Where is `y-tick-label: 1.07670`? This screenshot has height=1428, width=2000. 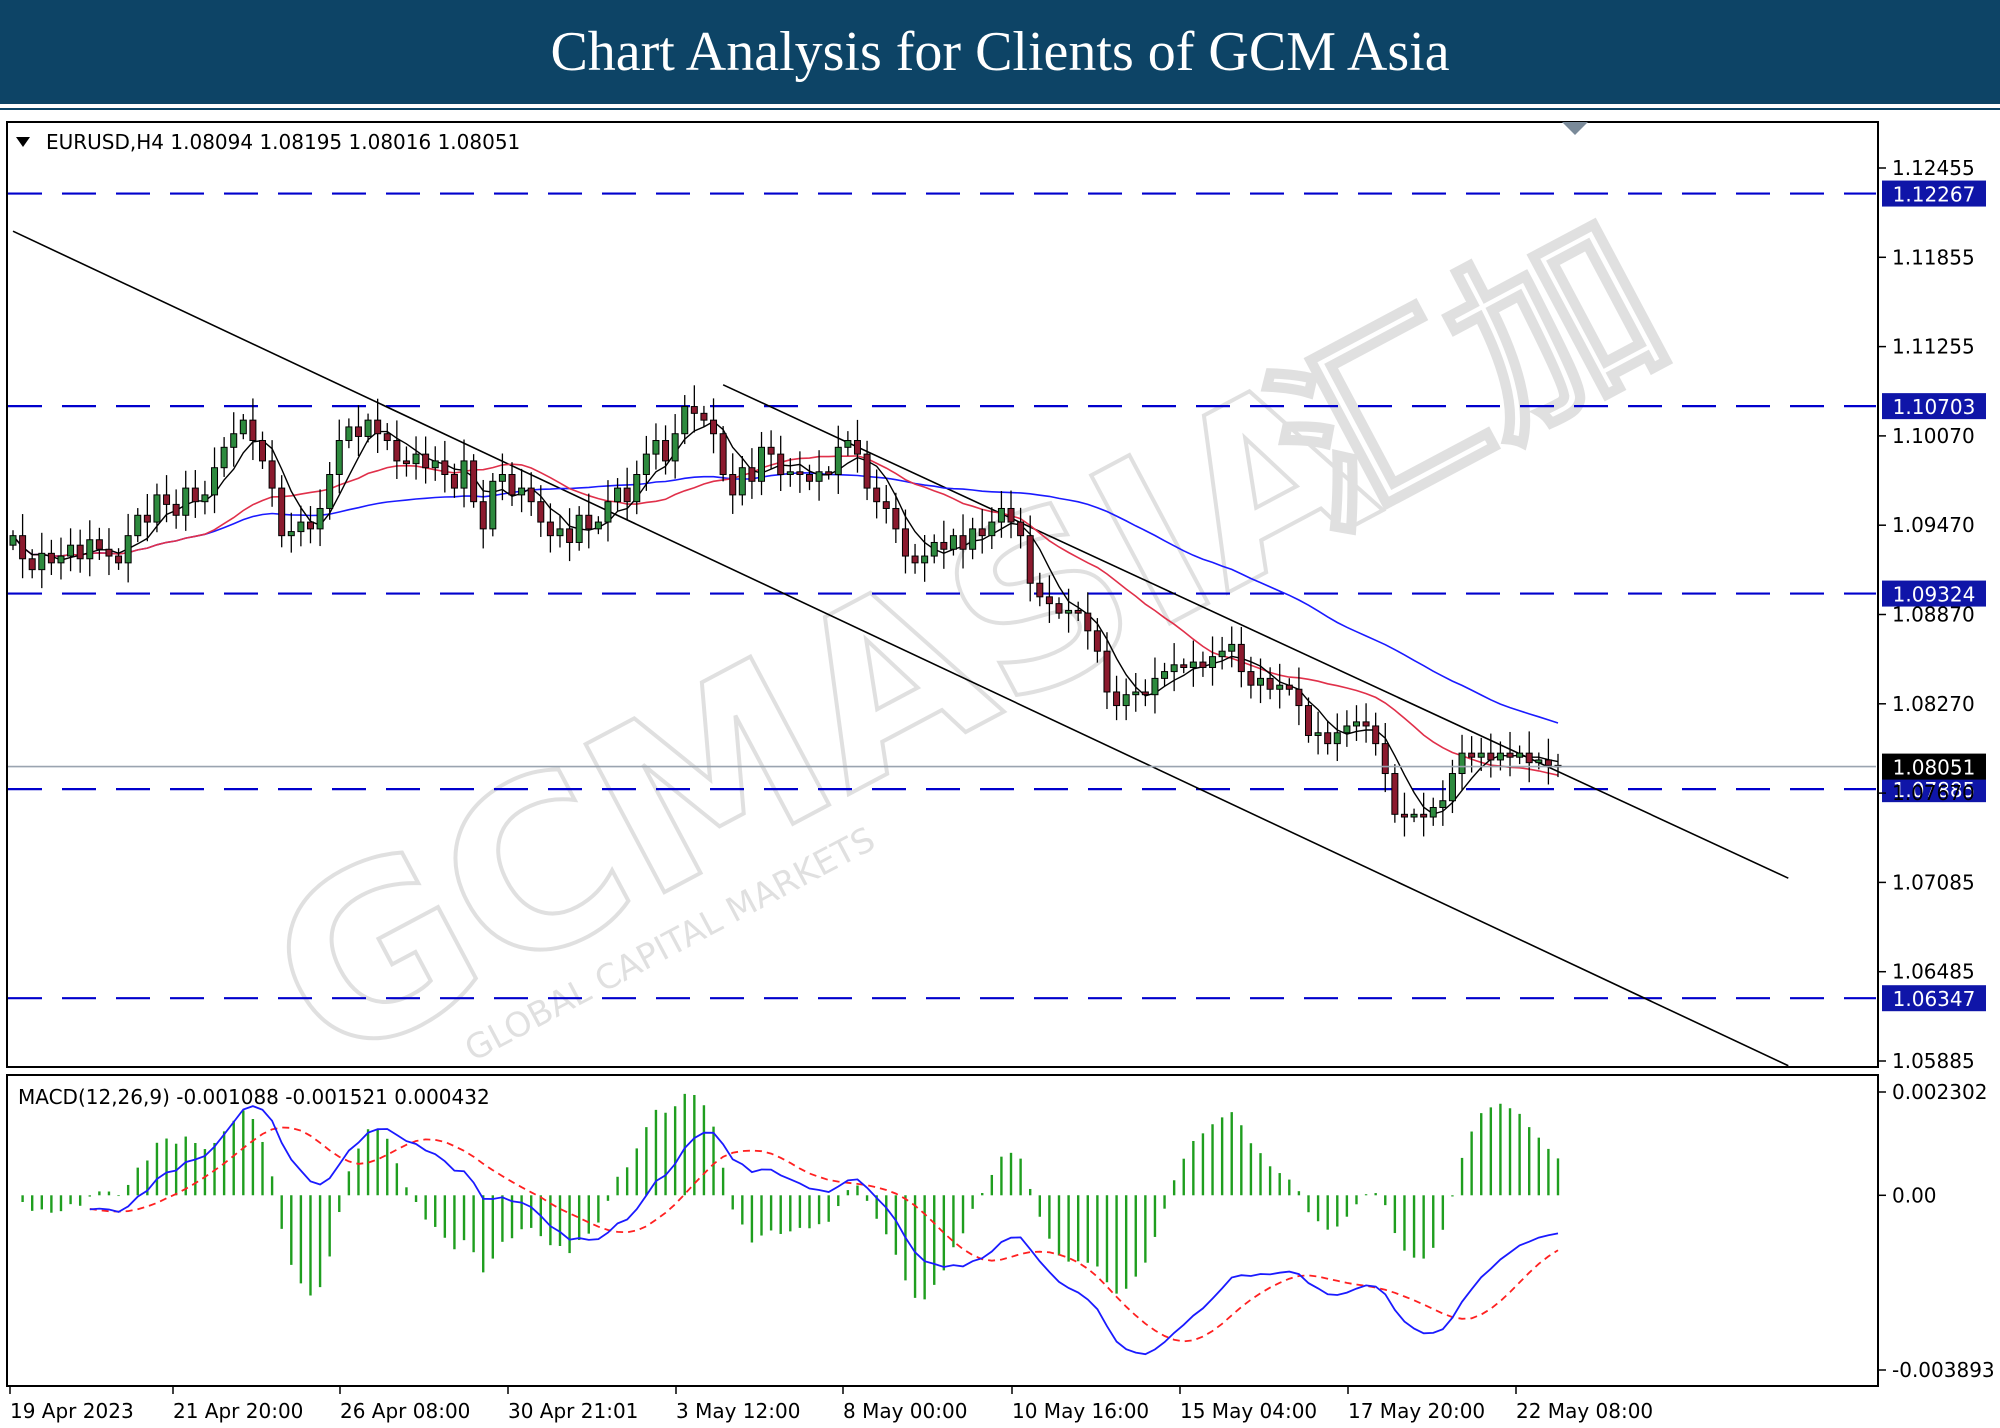 y-tick-label: 1.07670 is located at coordinates (1933, 793).